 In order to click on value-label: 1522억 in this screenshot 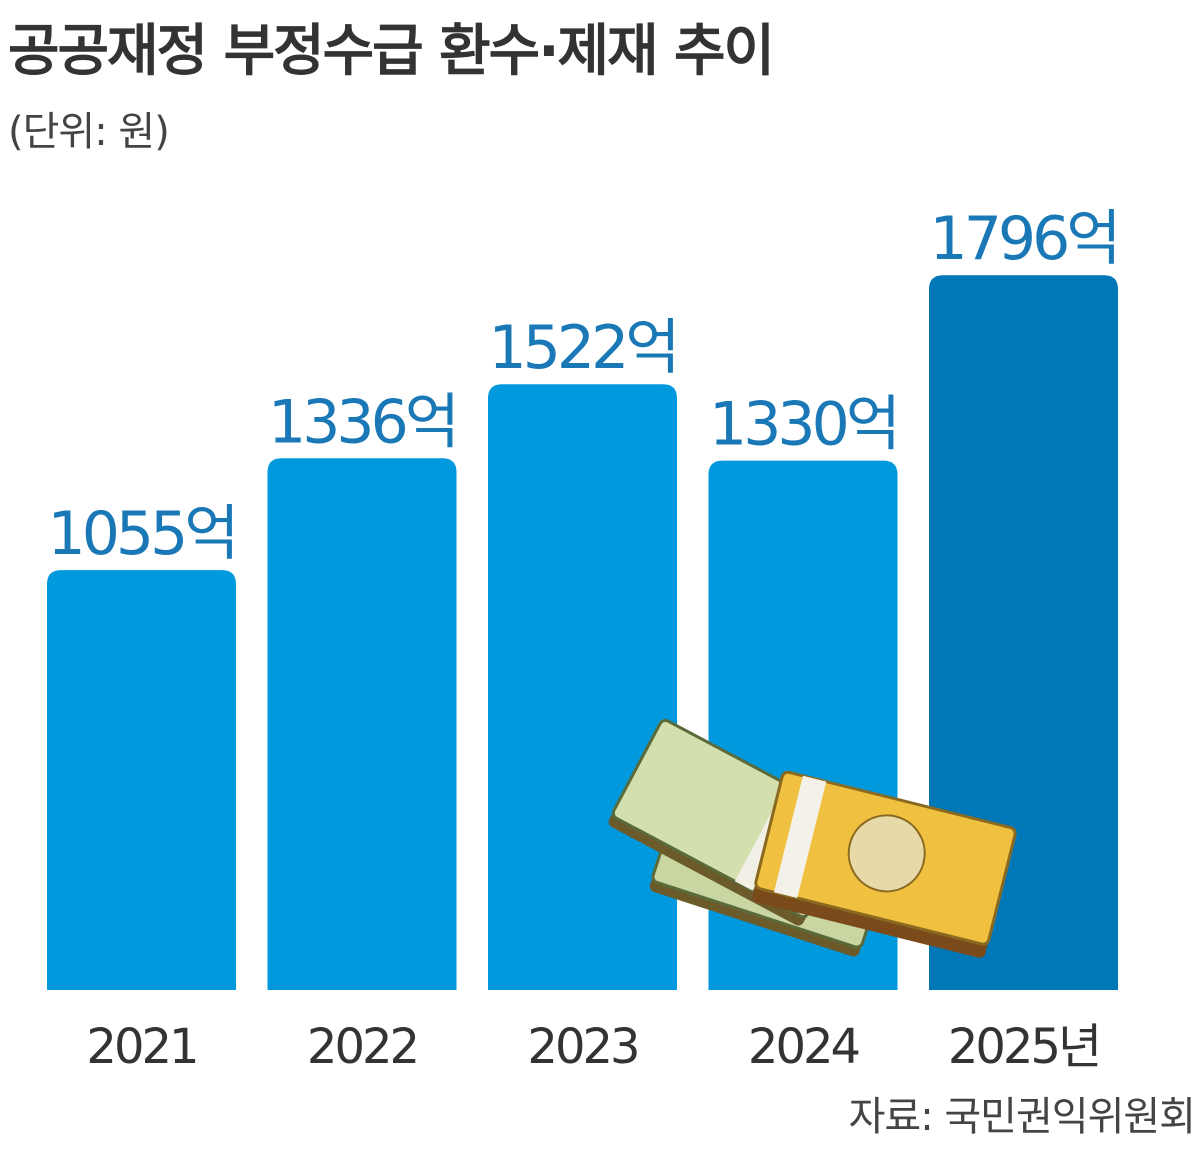, I will do `click(583, 348)`.